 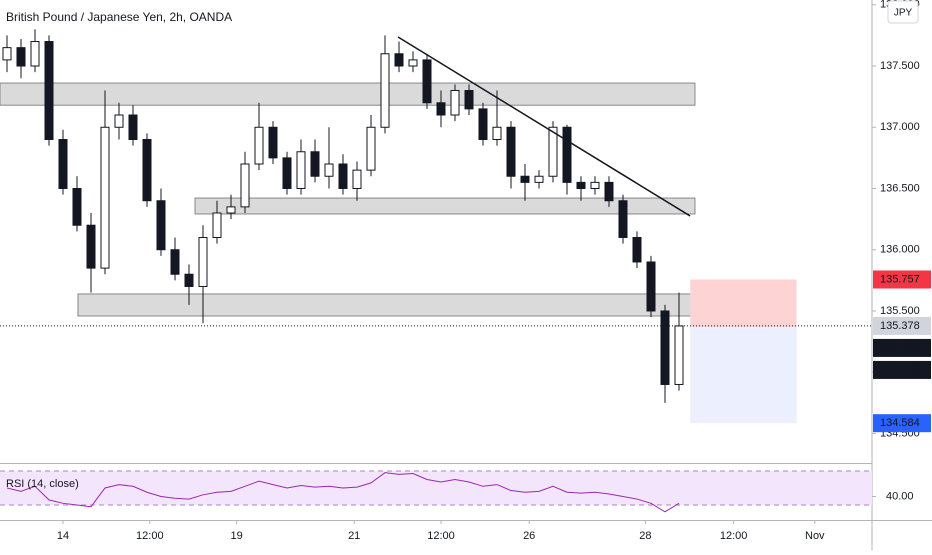 I want to click on rsi-title: RSI (14, close), so click(x=42, y=484).